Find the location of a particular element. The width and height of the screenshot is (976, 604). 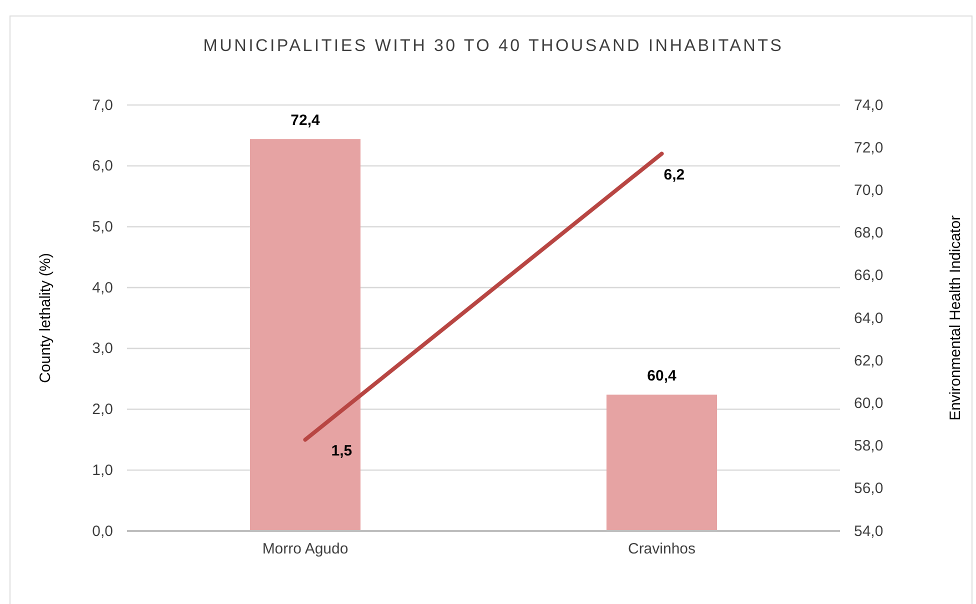

y-tick-label: 2,0 is located at coordinates (102, 409).